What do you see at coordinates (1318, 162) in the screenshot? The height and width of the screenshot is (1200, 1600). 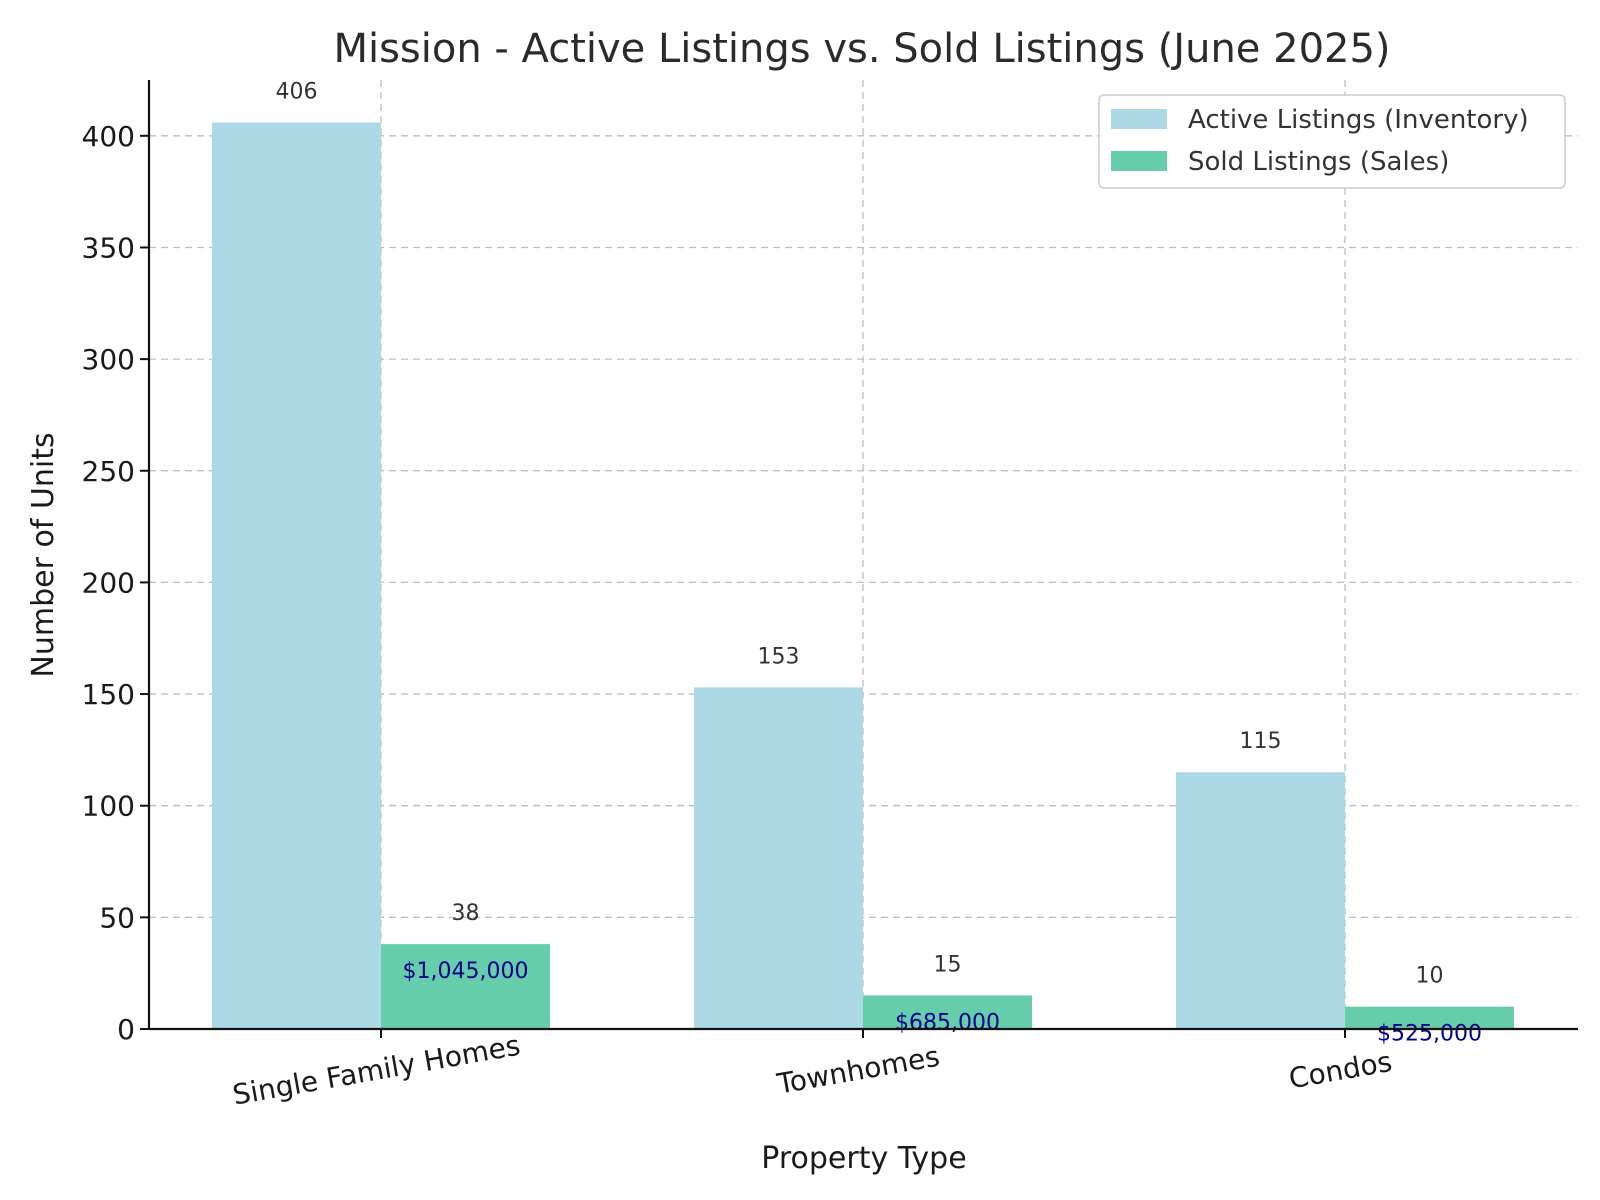 I see `legend-label-sold: Sold Listings (Sales)` at bounding box center [1318, 162].